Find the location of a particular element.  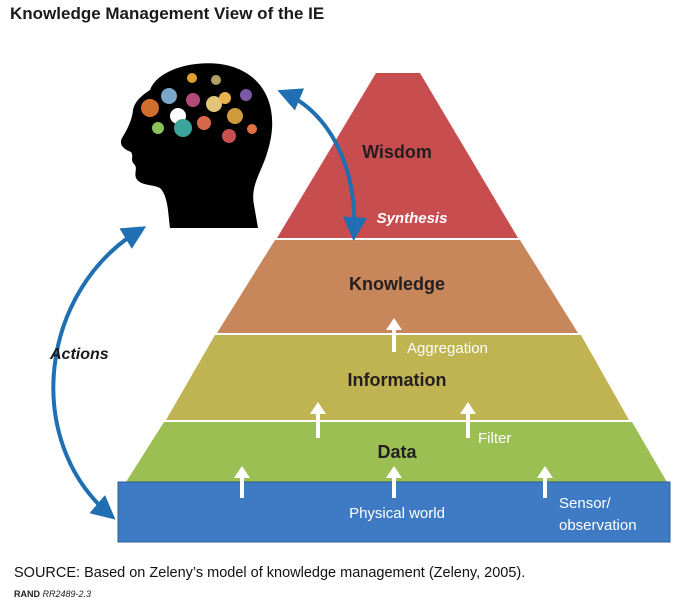

filter-label: Filter is located at coordinates (494, 438).